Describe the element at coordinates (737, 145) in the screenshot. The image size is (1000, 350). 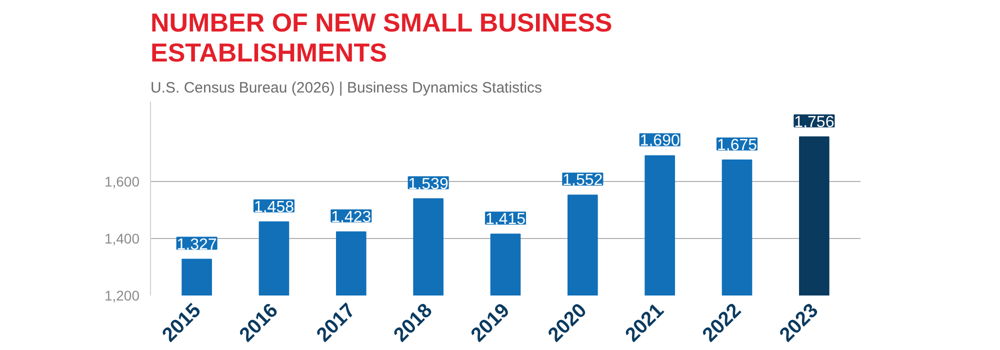
I see `data-label: 1,675` at that location.